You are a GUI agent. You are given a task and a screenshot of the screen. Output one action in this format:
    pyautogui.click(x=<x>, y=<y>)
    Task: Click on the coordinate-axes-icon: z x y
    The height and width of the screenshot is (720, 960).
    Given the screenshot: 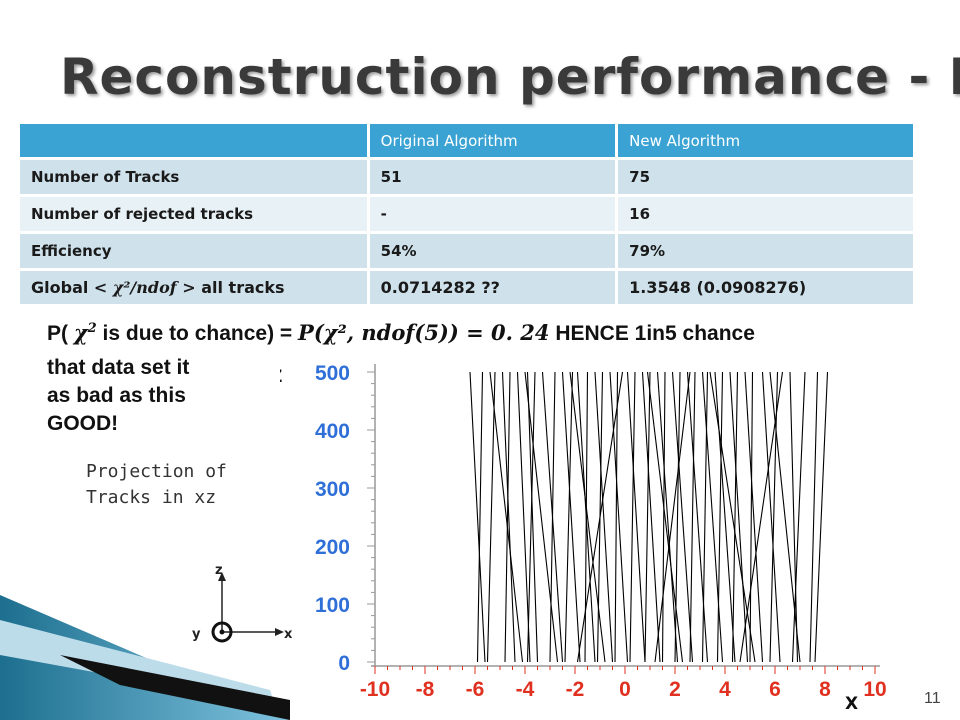 What is the action you would take?
    pyautogui.click(x=242, y=603)
    